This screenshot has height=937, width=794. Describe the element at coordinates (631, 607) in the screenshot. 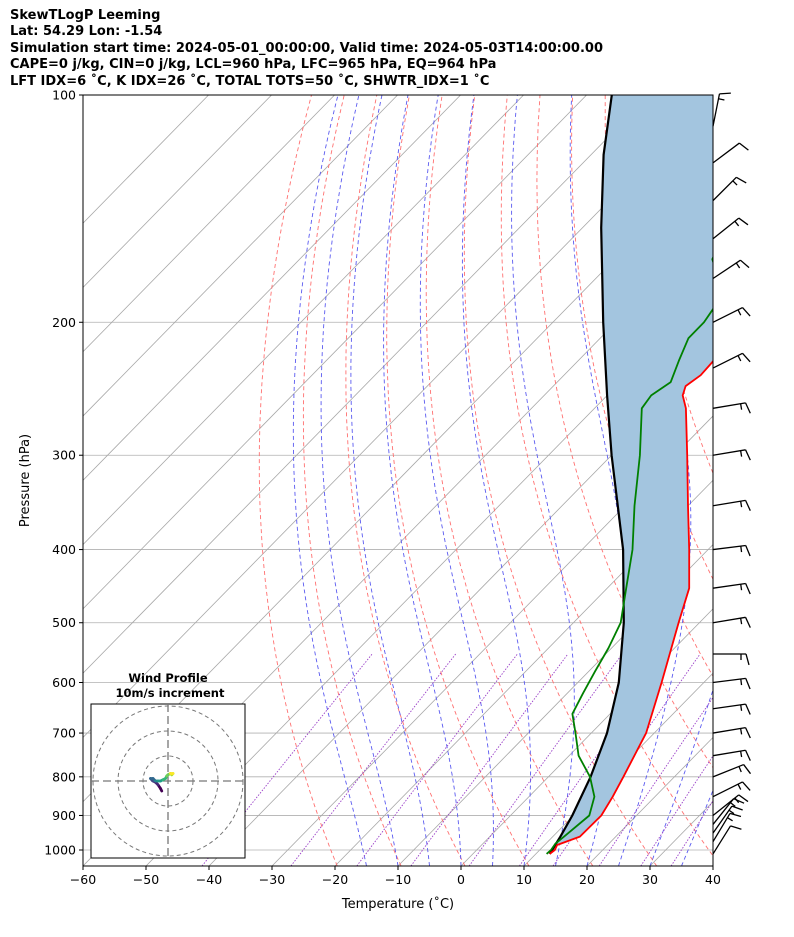

I see `temperature-profile-line` at that location.